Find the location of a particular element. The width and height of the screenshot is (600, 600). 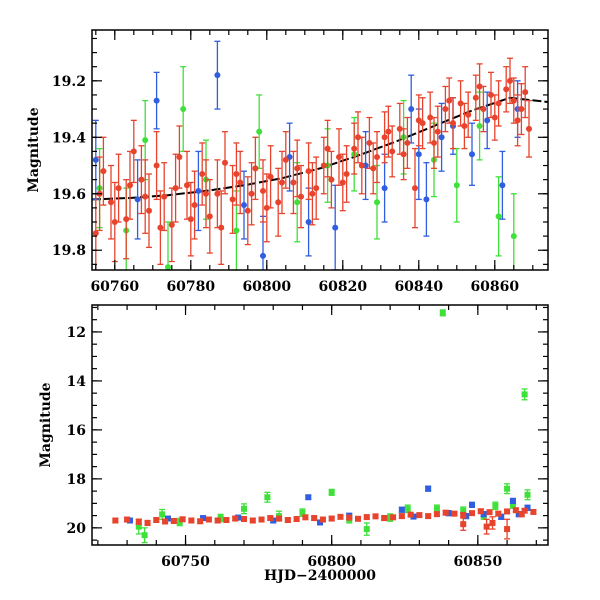

x-tick-label: 60820 is located at coordinates (342, 287).